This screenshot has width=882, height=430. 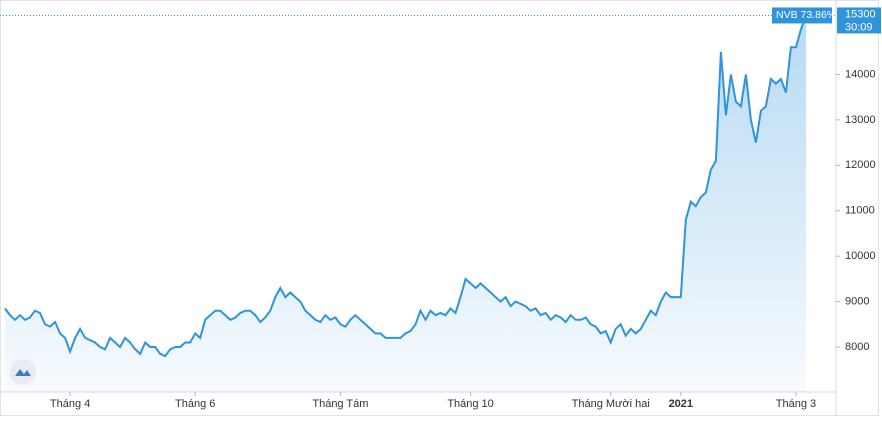 I want to click on x-tick-label: Tháng 3, so click(x=796, y=404).